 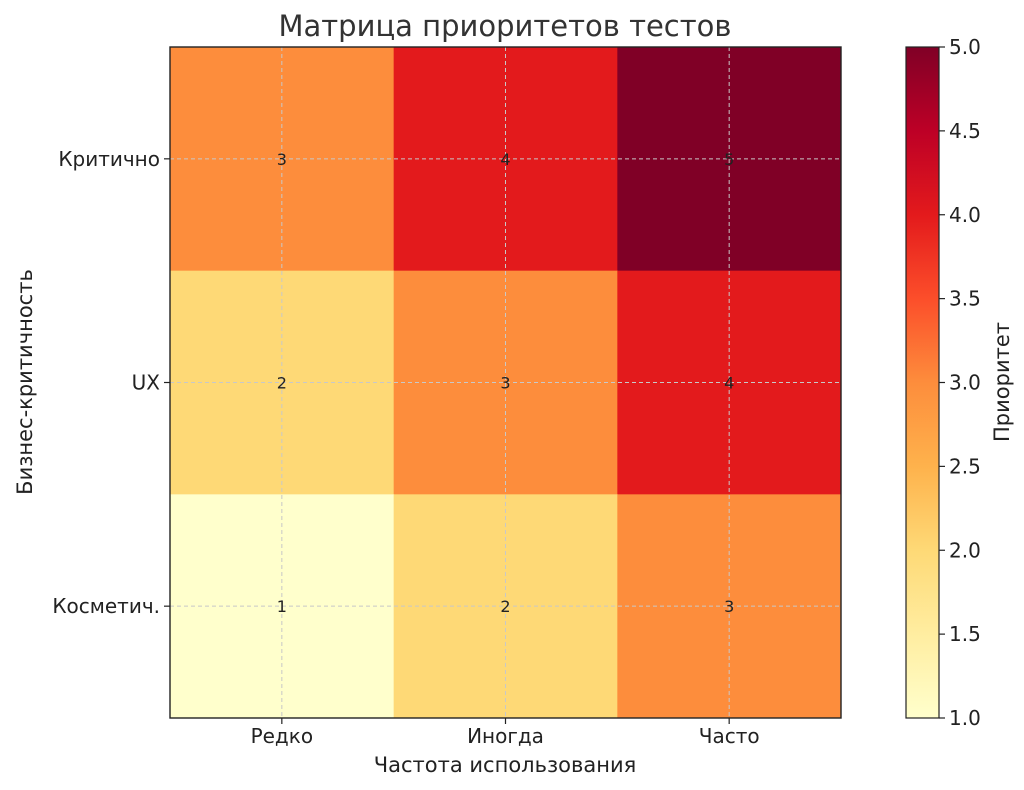 I want to click on colorbar, so click(x=922, y=382).